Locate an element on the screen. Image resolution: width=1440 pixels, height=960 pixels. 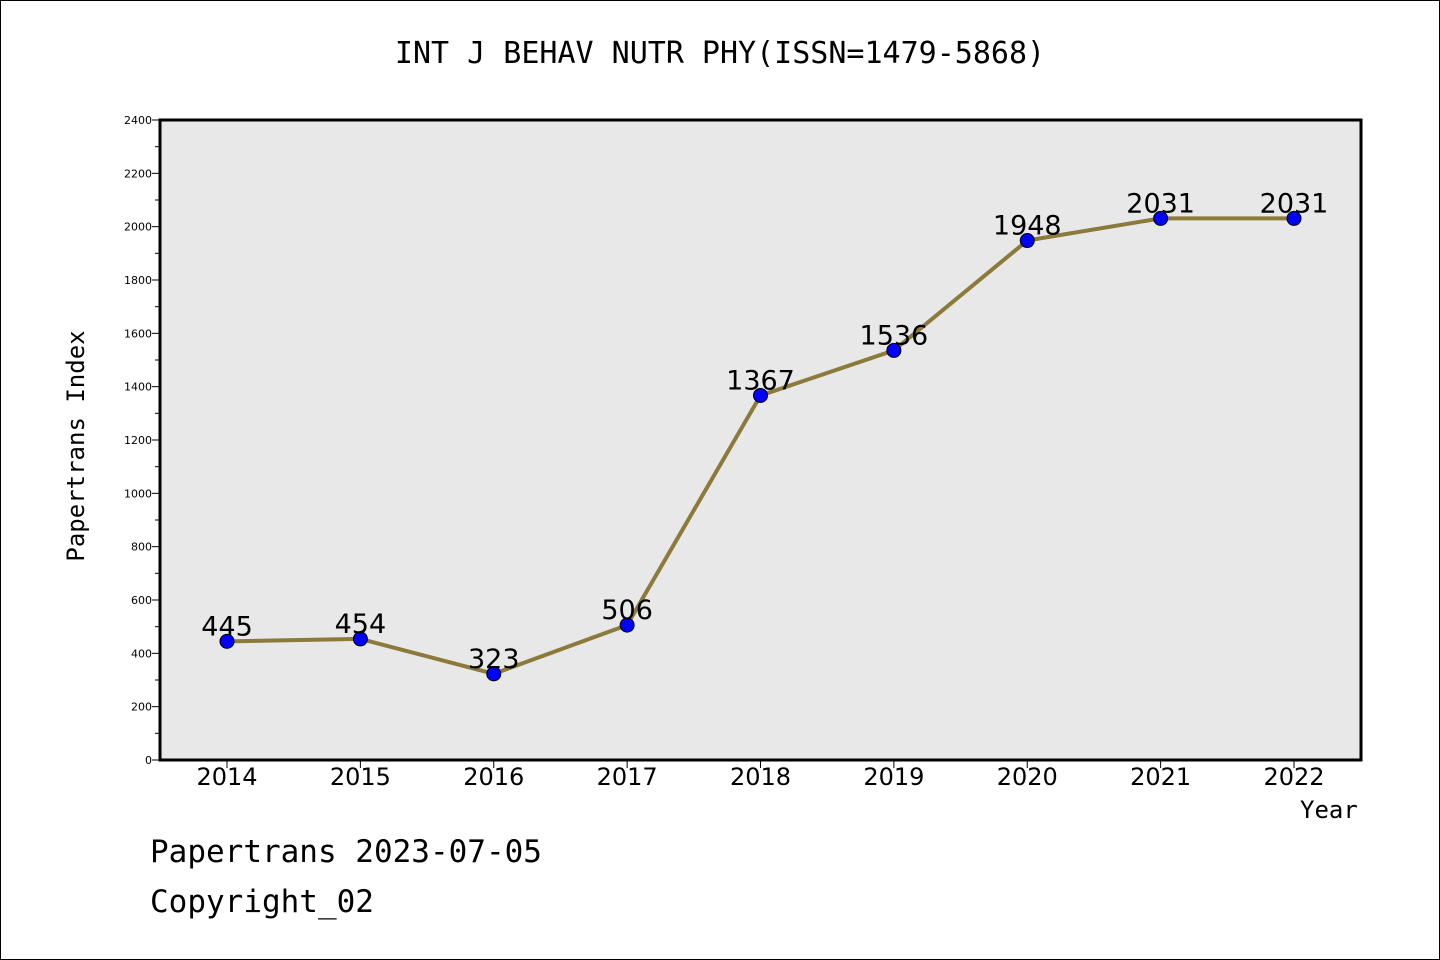
y-tick-label: 1200 is located at coordinates (138, 440).